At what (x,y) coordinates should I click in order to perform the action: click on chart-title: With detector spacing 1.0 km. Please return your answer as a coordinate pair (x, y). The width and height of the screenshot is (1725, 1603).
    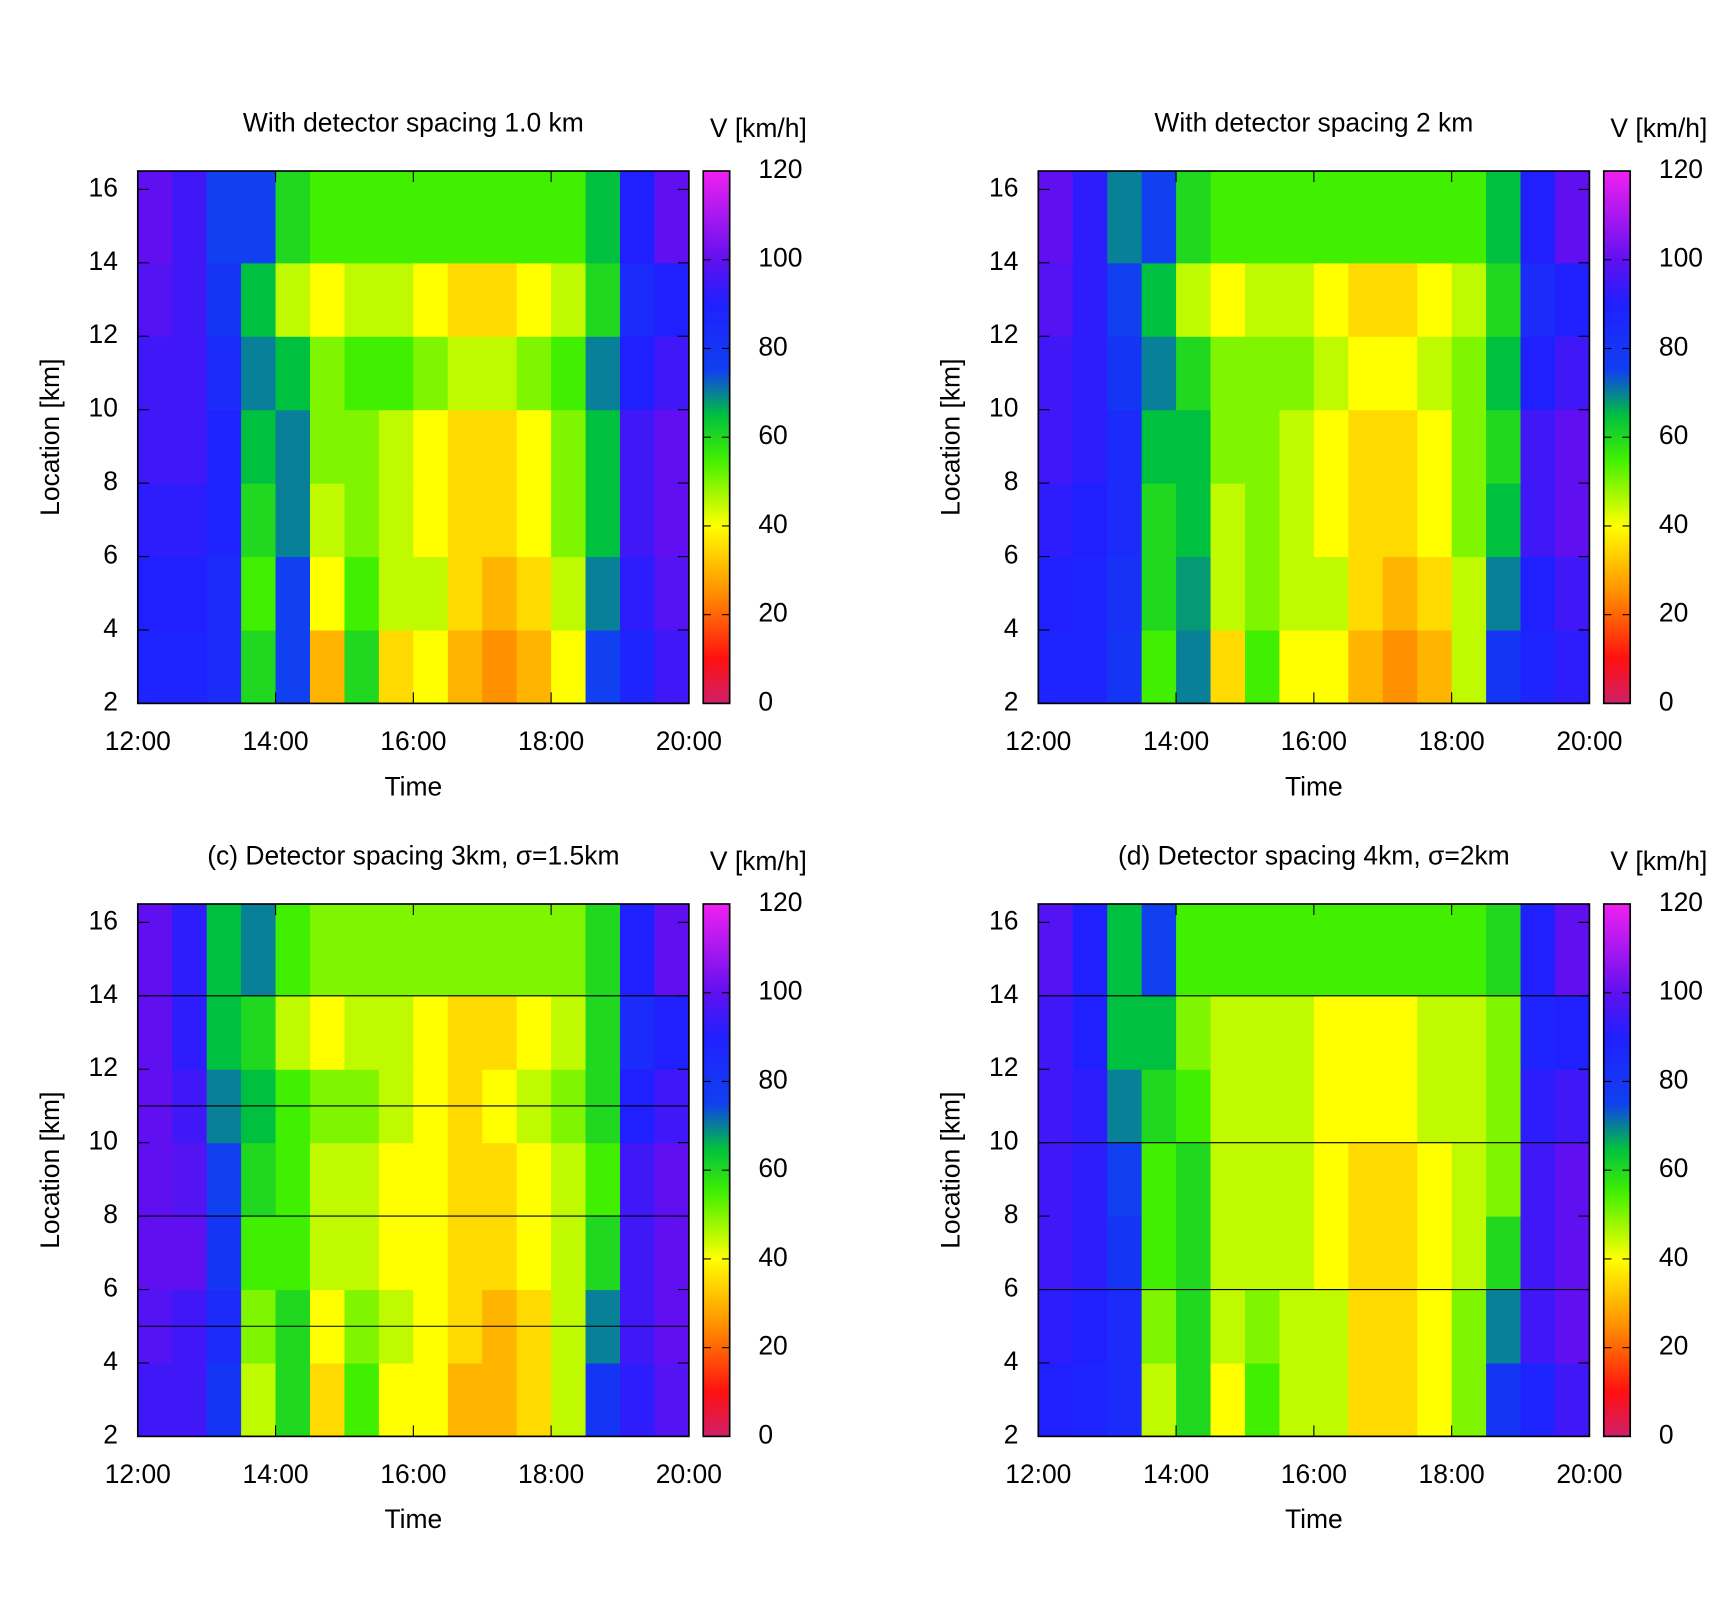
    Looking at the image, I should click on (413, 123).